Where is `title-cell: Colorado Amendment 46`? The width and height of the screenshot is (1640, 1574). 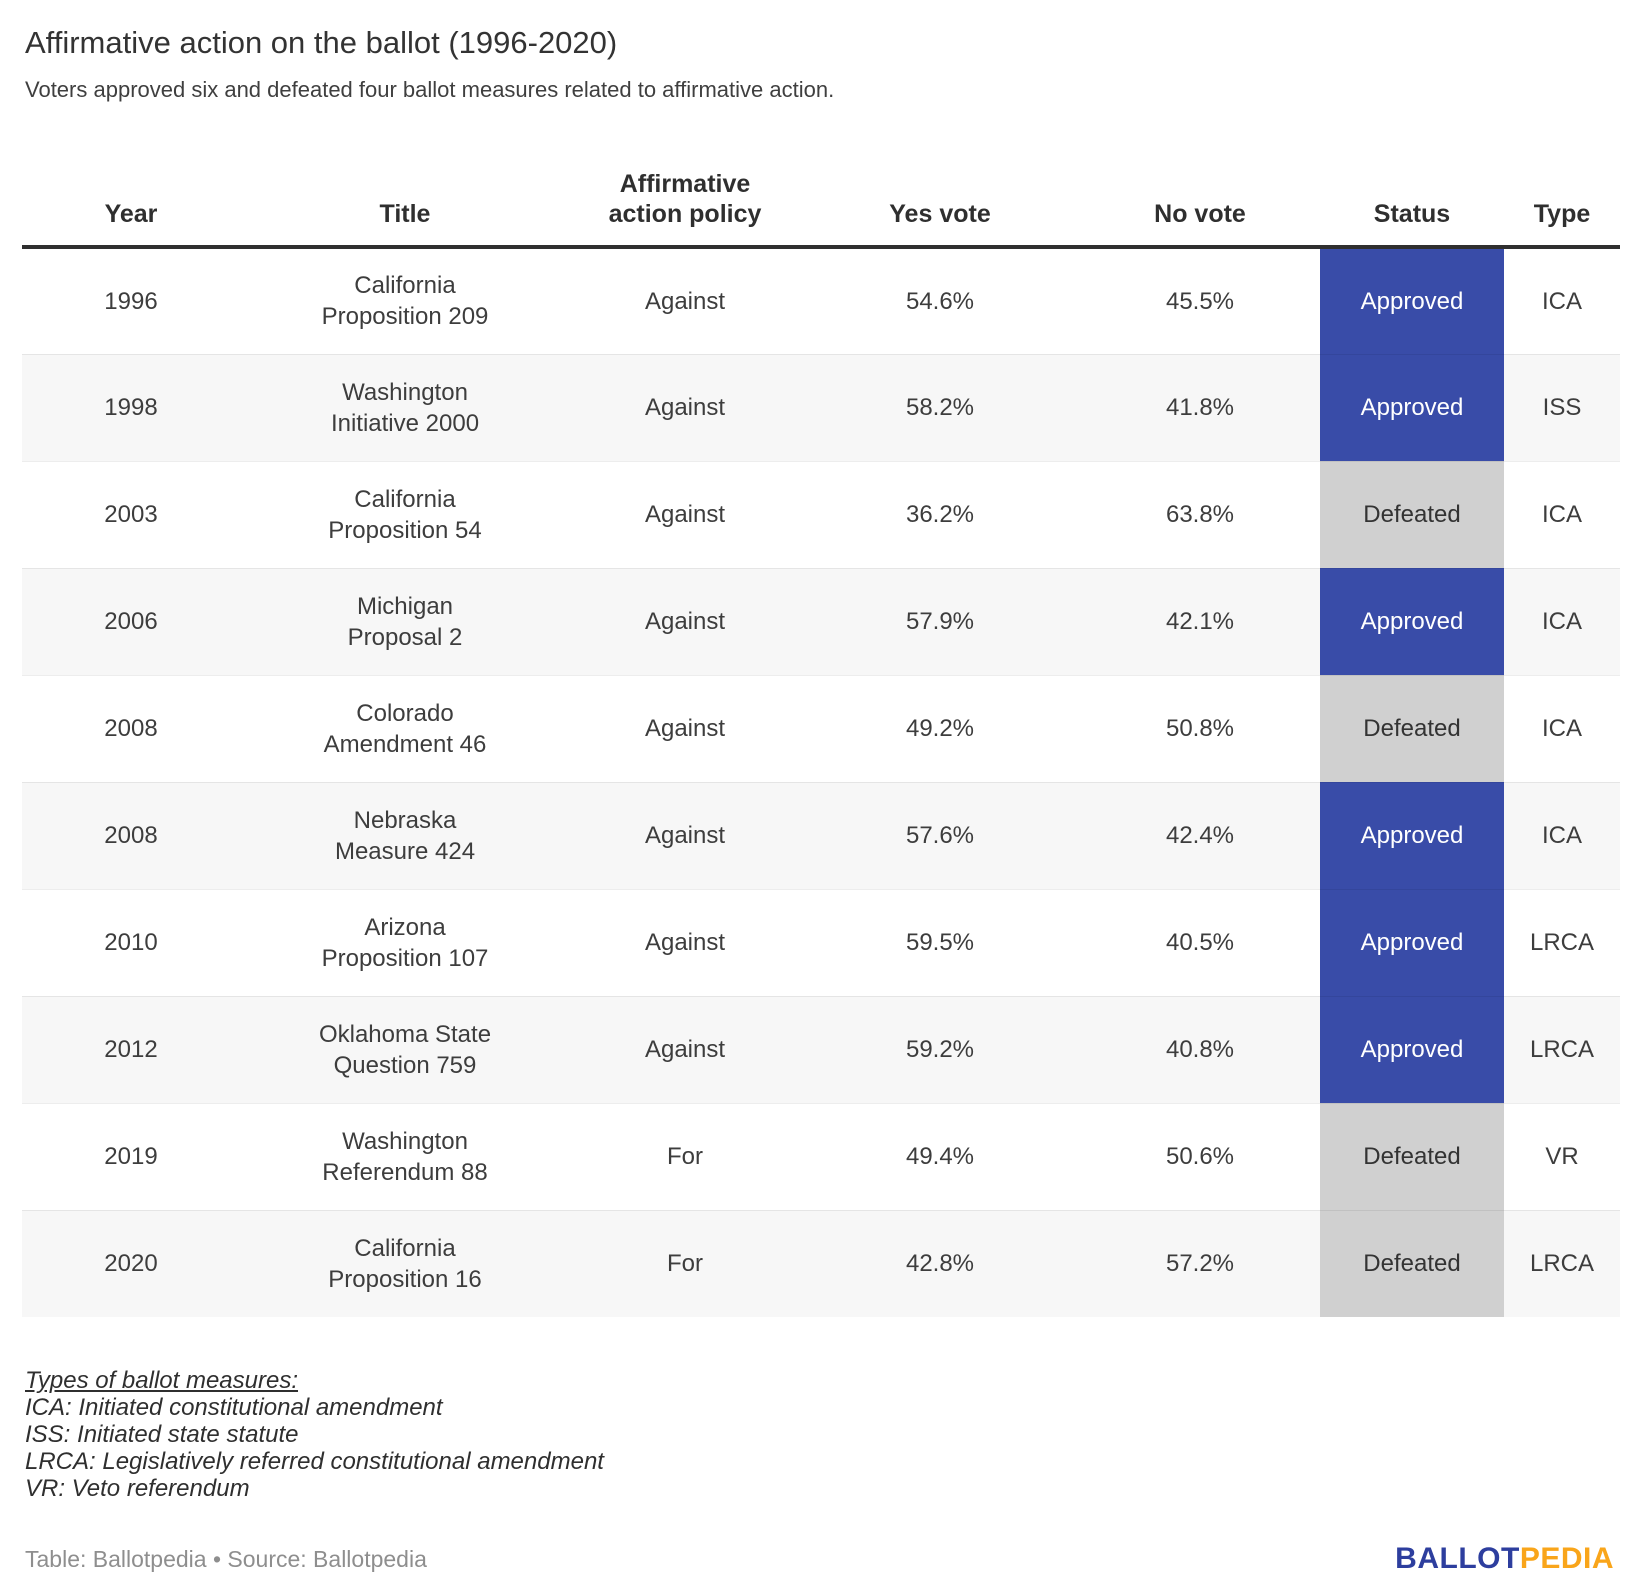 title-cell: Colorado Amendment 46 is located at coordinates (405, 728).